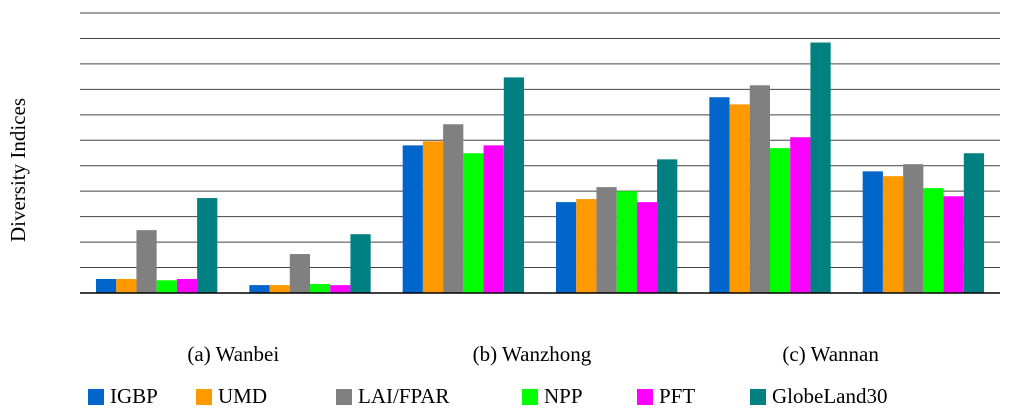 This screenshot has height=413, width=1024. I want to click on legend-label: UMD, so click(242, 396).